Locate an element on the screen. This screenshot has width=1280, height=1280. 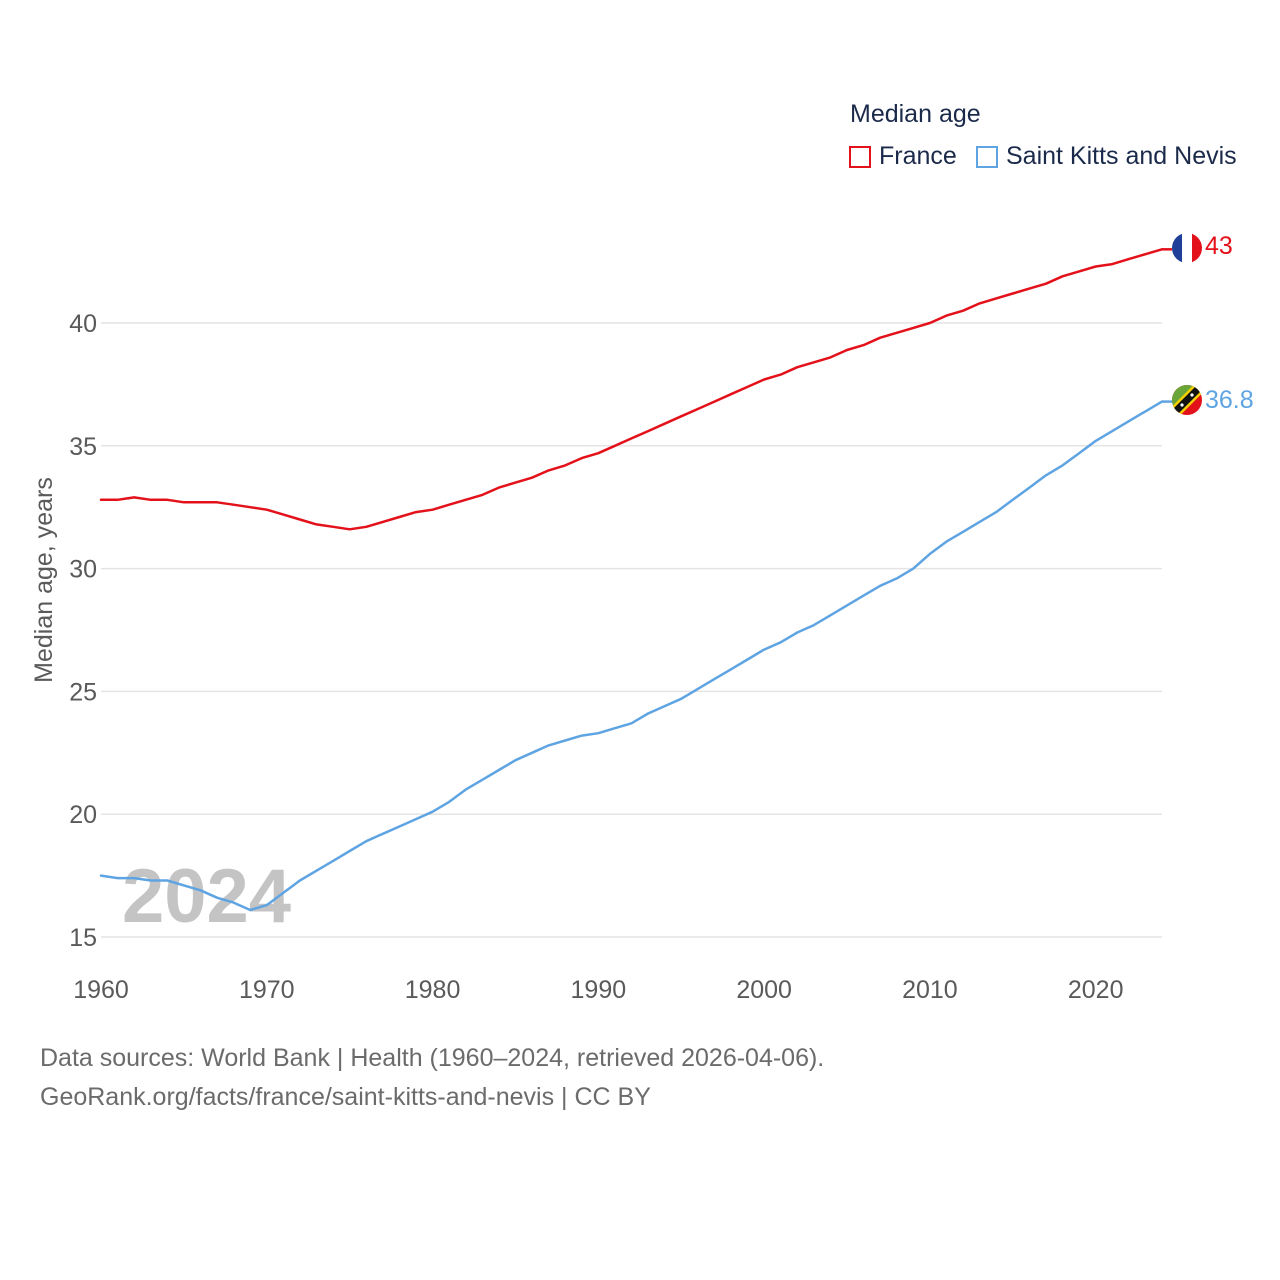
y-tick-label: 25 is located at coordinates (83, 692).